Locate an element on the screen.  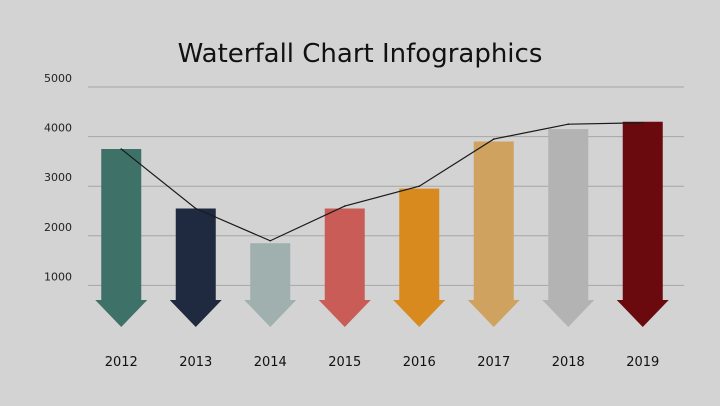
trend-point-2012 is located at coordinates (121, 149).